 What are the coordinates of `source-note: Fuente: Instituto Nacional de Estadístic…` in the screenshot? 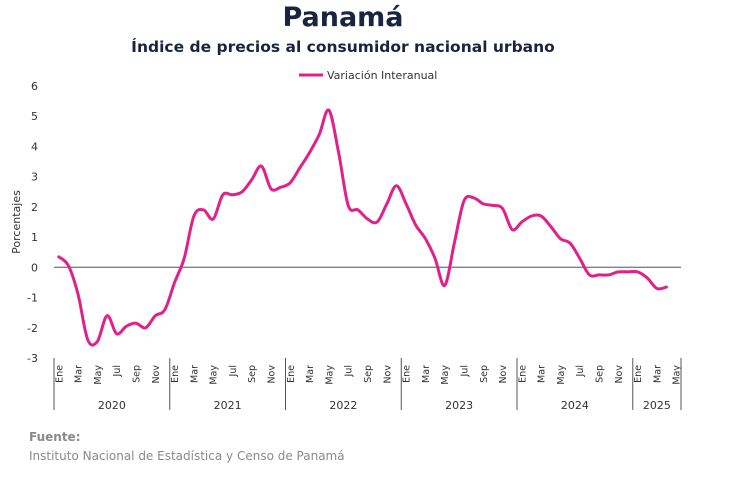 It's located at (187, 446).